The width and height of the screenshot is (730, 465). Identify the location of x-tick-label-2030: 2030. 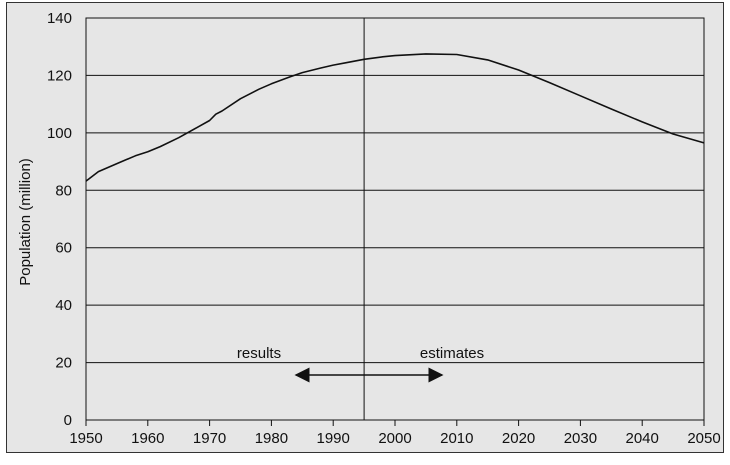
(580, 438).